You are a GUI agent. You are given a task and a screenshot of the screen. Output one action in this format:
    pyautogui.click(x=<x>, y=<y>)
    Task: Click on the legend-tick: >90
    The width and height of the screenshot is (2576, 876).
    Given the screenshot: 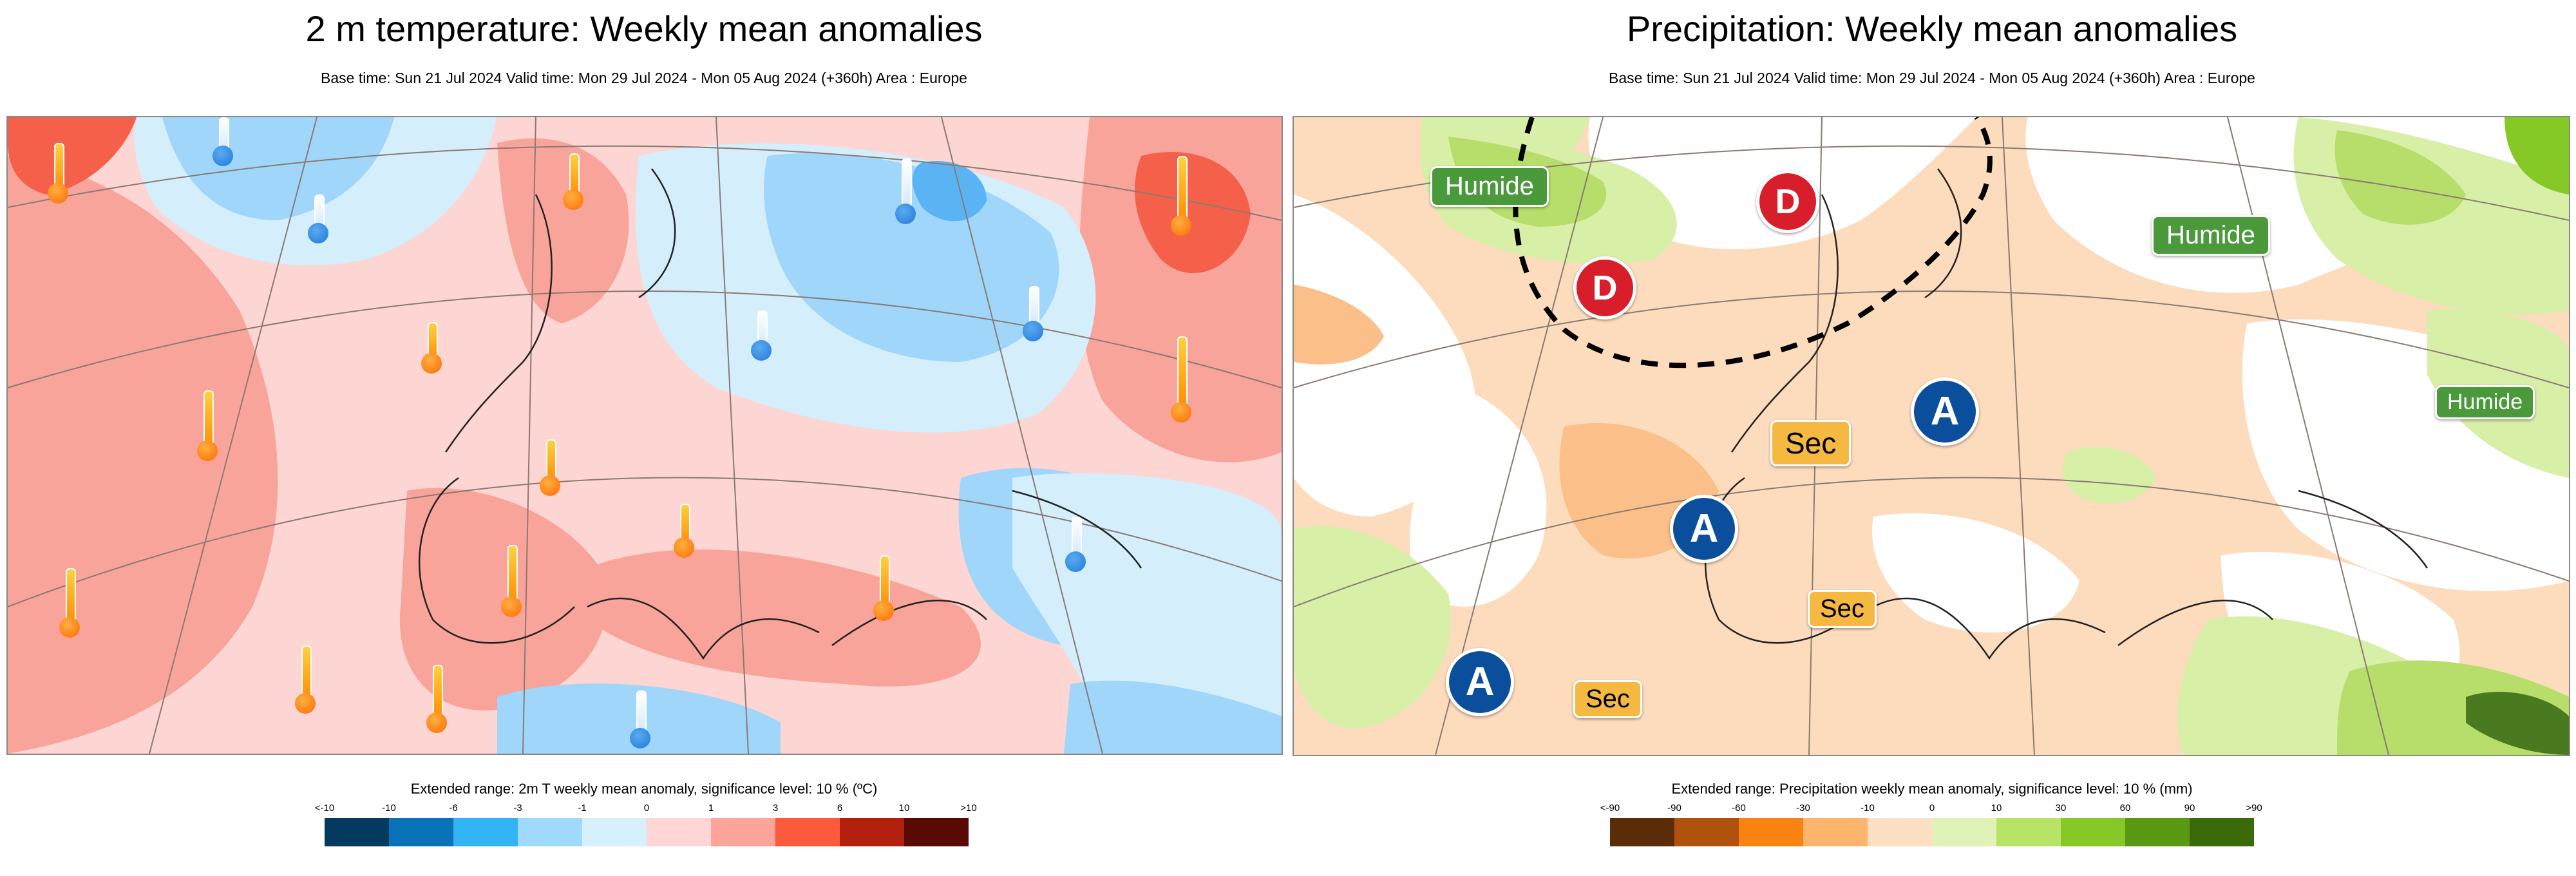 What is the action you would take?
    pyautogui.click(x=2254, y=808)
    